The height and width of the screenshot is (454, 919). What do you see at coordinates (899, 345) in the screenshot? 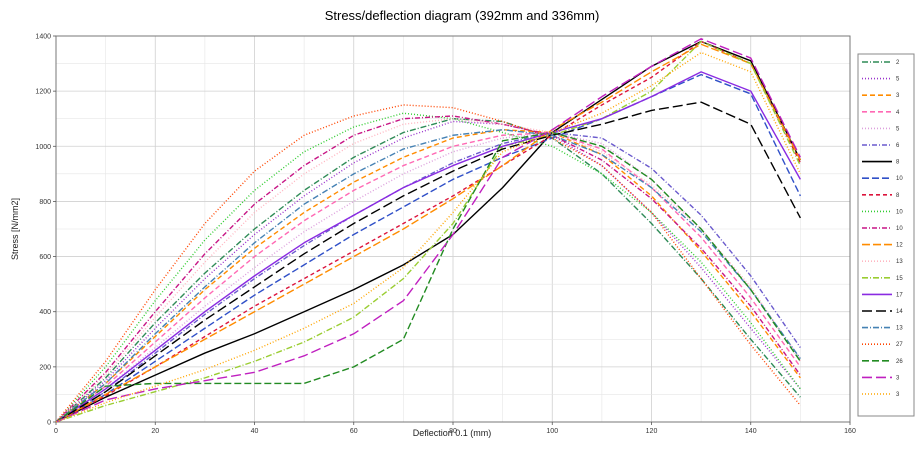
I see `legend-label: 27` at bounding box center [899, 345].